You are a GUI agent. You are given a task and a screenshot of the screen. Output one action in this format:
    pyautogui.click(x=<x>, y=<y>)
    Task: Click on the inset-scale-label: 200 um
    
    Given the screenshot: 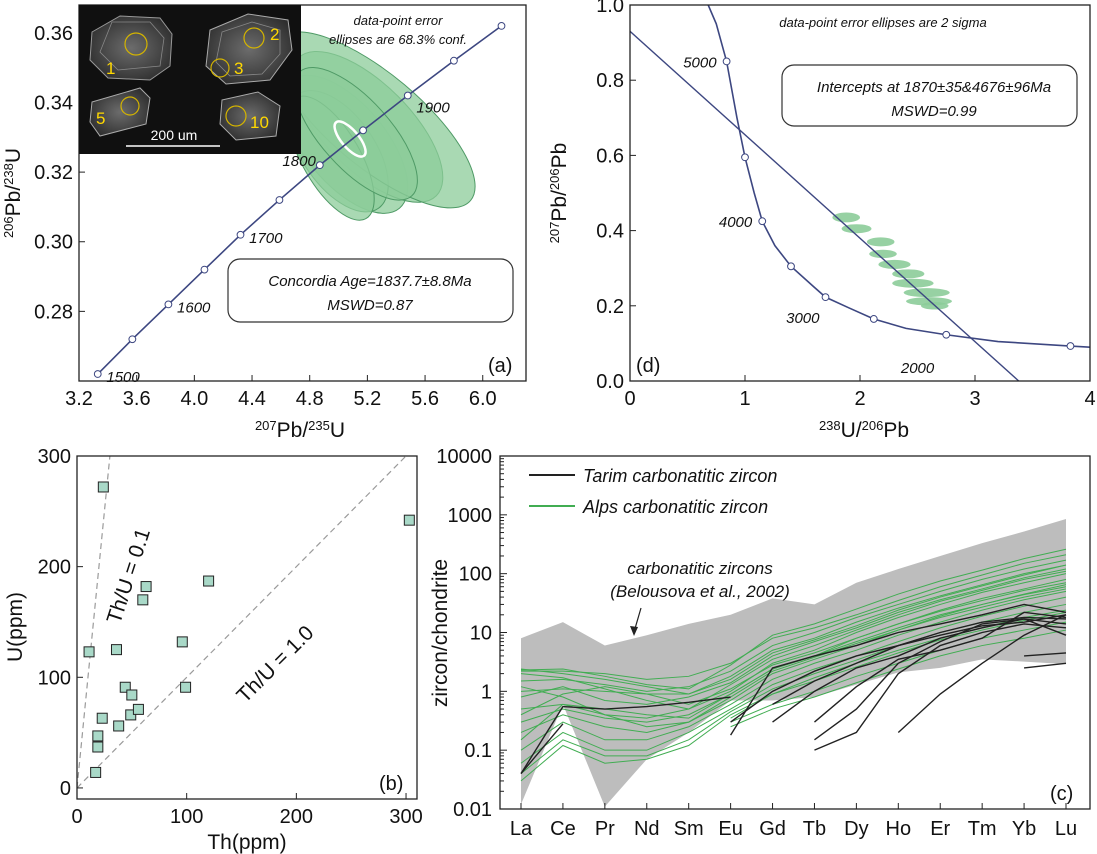 What is the action you would take?
    pyautogui.click(x=174, y=135)
    